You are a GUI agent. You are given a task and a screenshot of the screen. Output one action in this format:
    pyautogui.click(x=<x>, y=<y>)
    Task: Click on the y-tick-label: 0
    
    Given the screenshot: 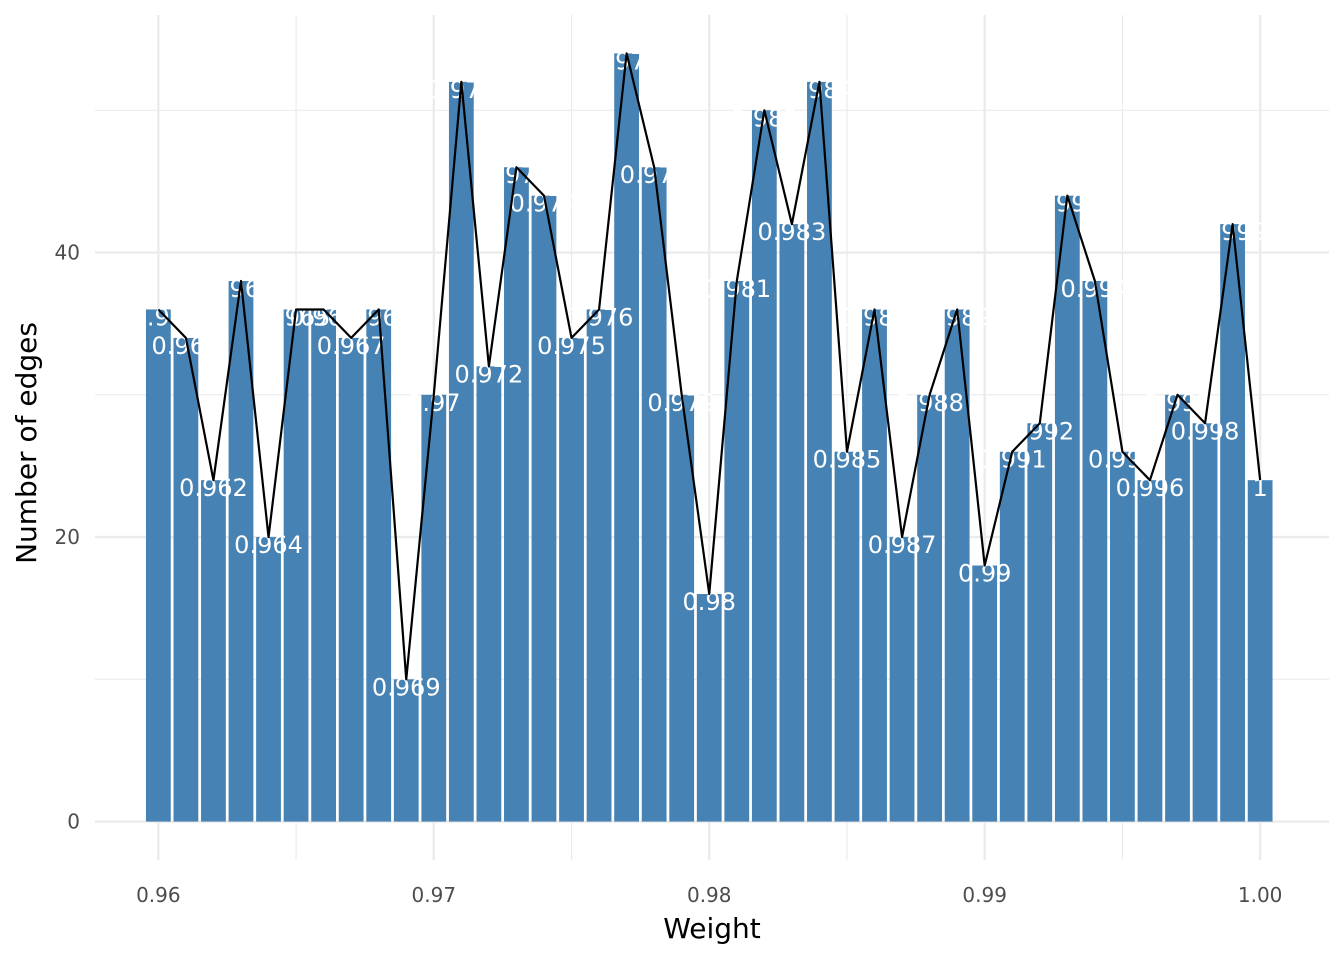 What is the action you would take?
    pyautogui.click(x=73, y=822)
    